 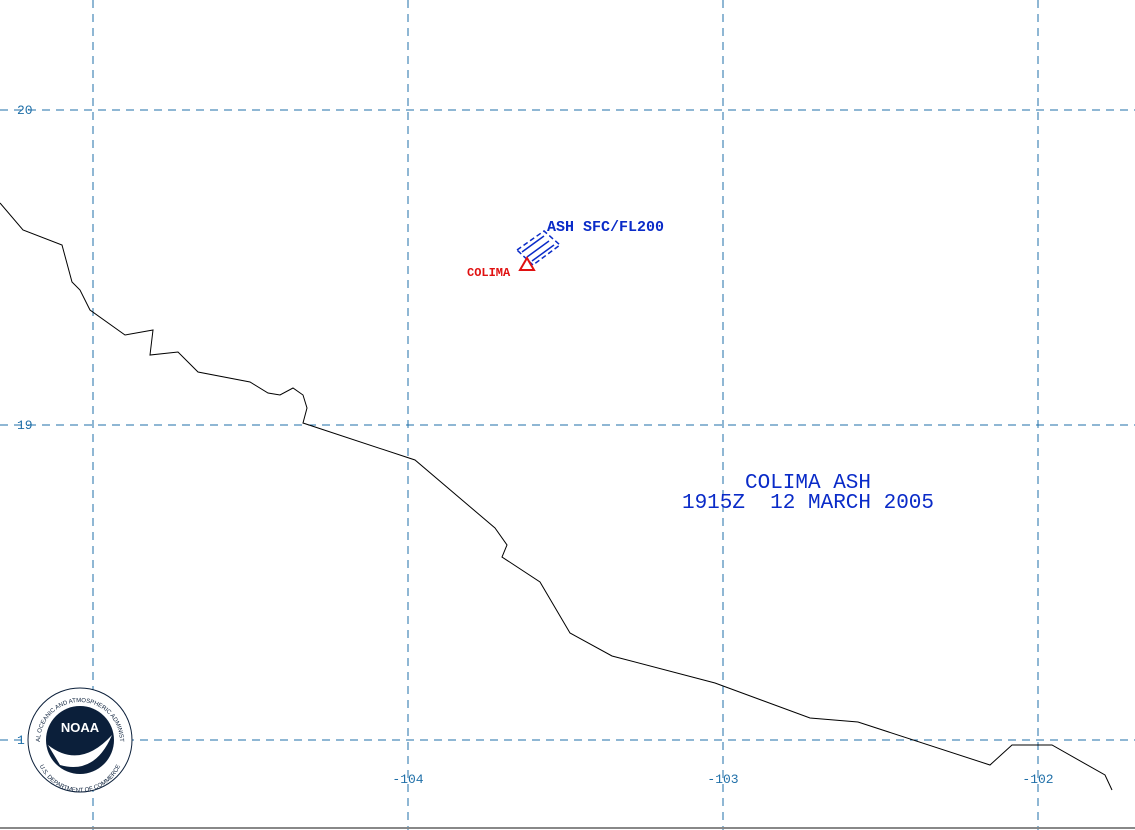 What do you see at coordinates (527, 263) in the screenshot?
I see `volcano-marker` at bounding box center [527, 263].